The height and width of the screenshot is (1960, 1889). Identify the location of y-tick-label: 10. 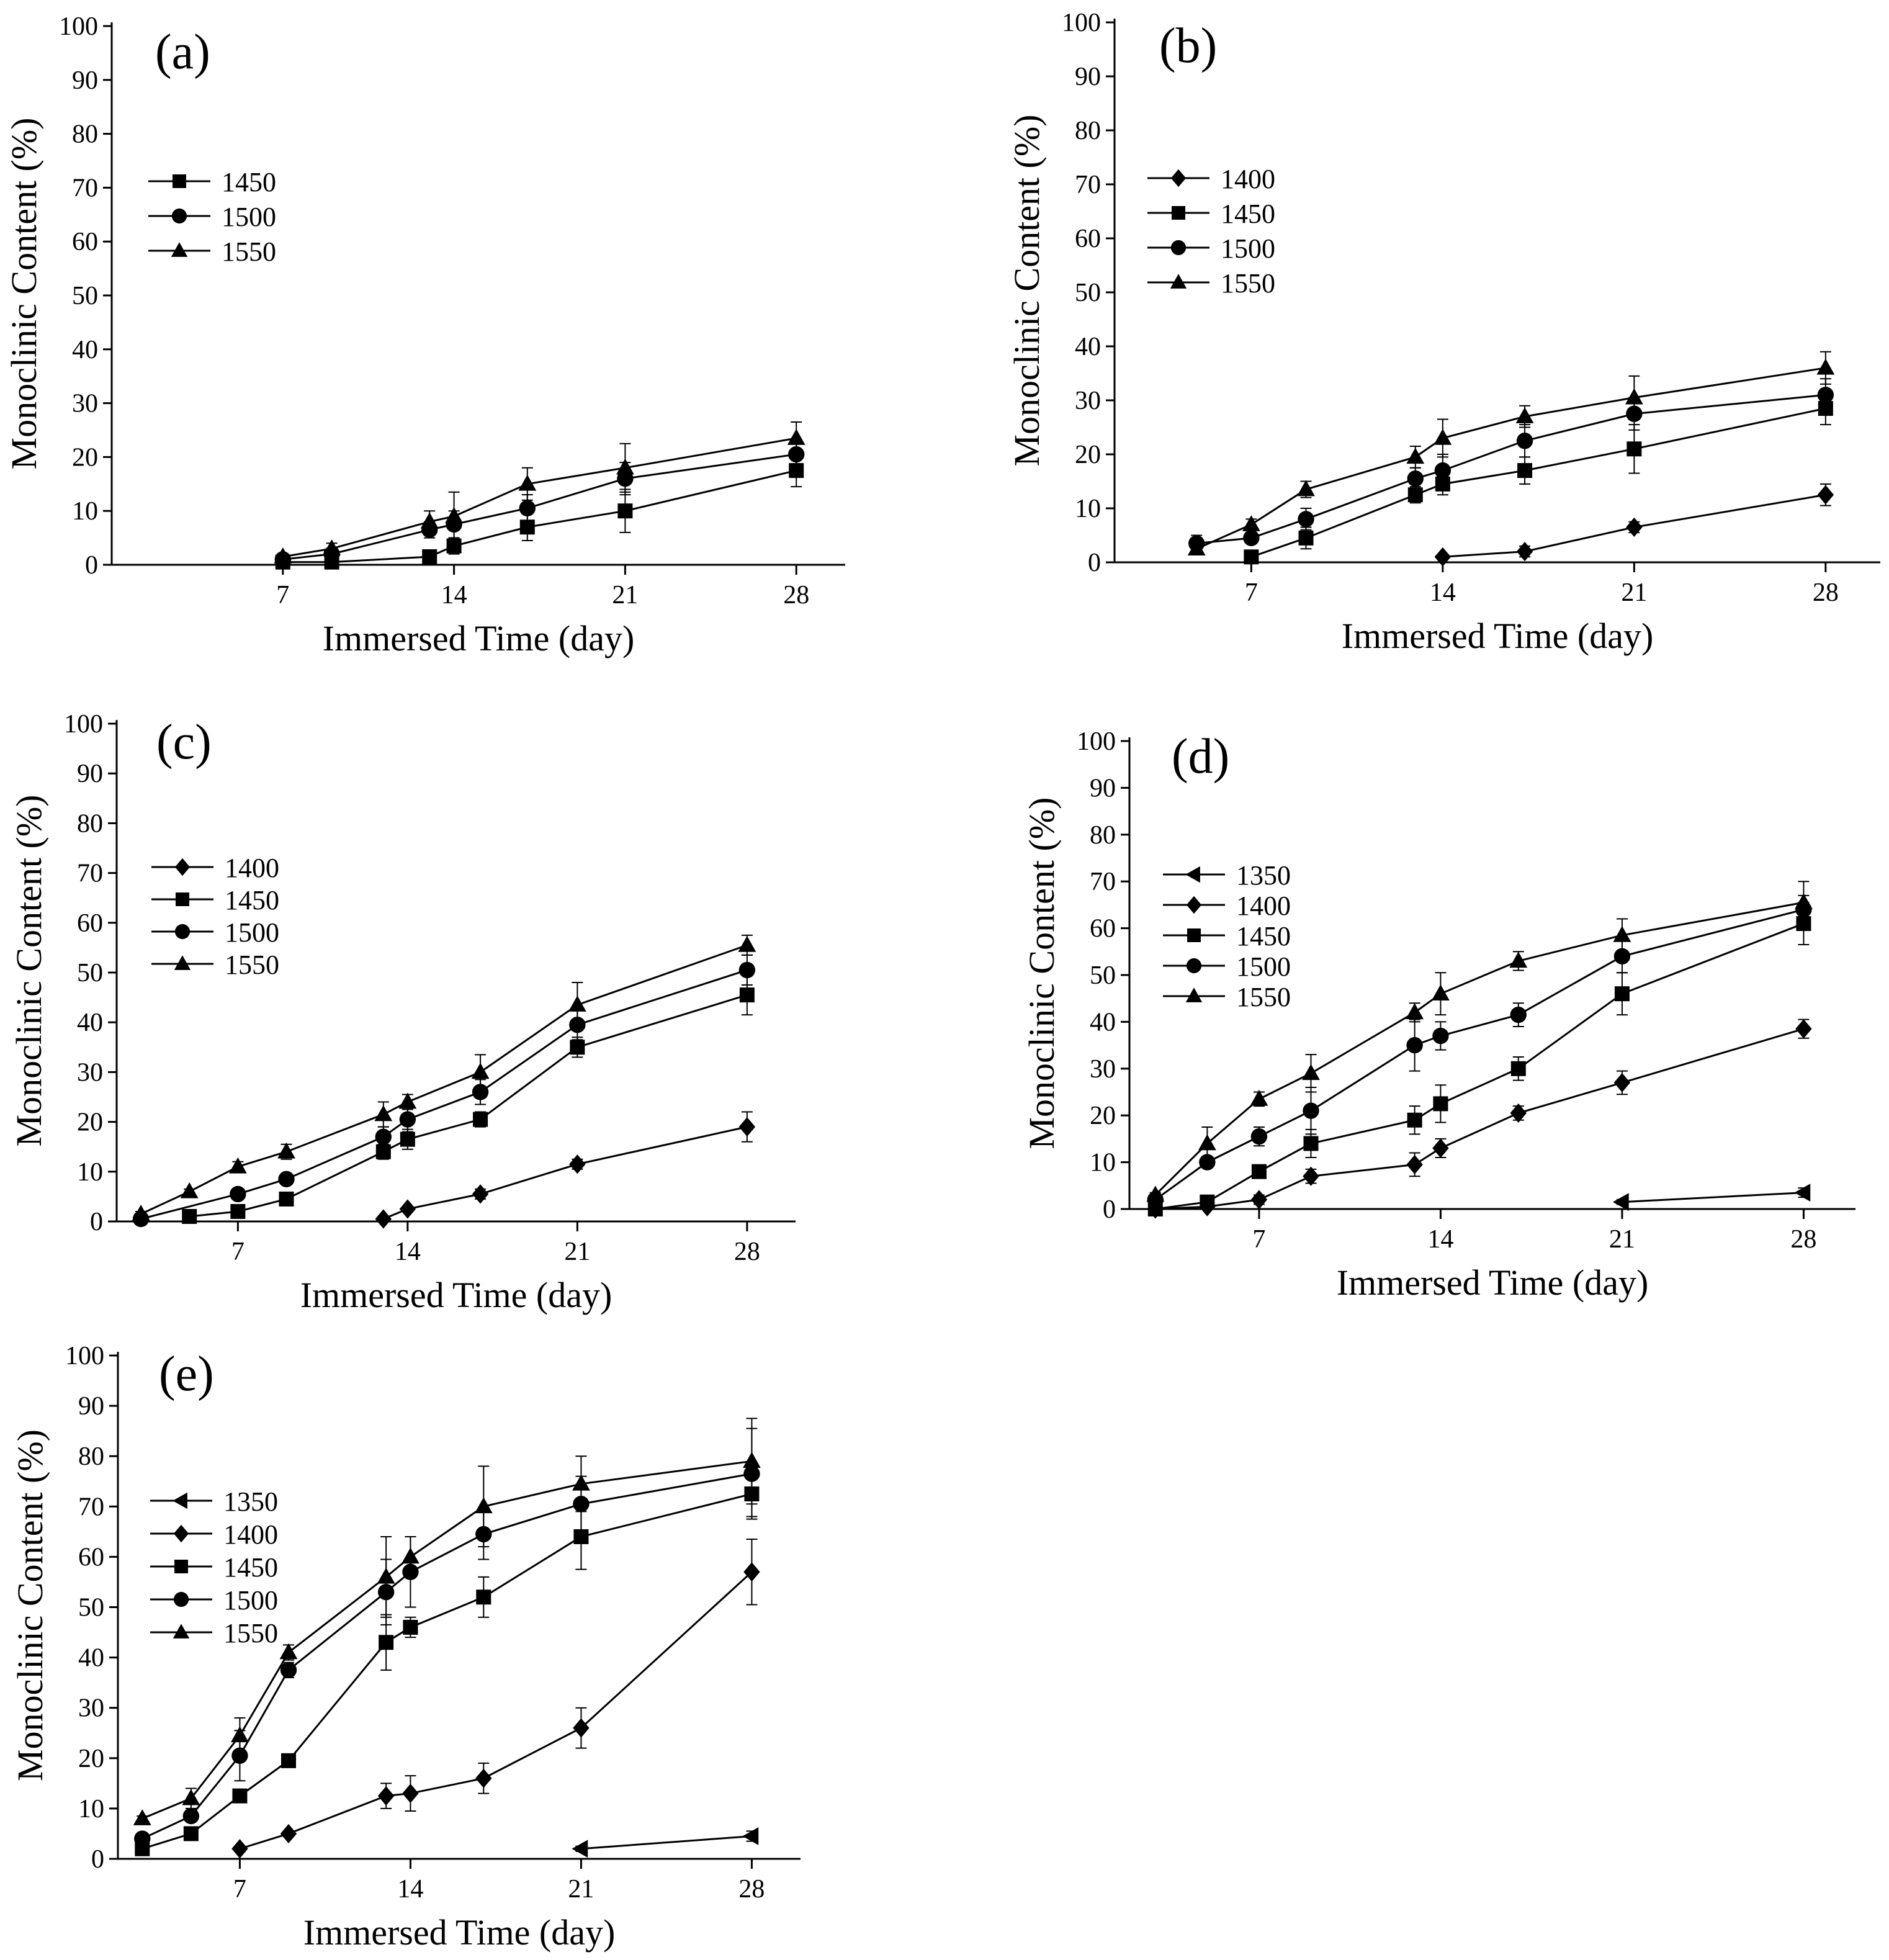
(1103, 1163).